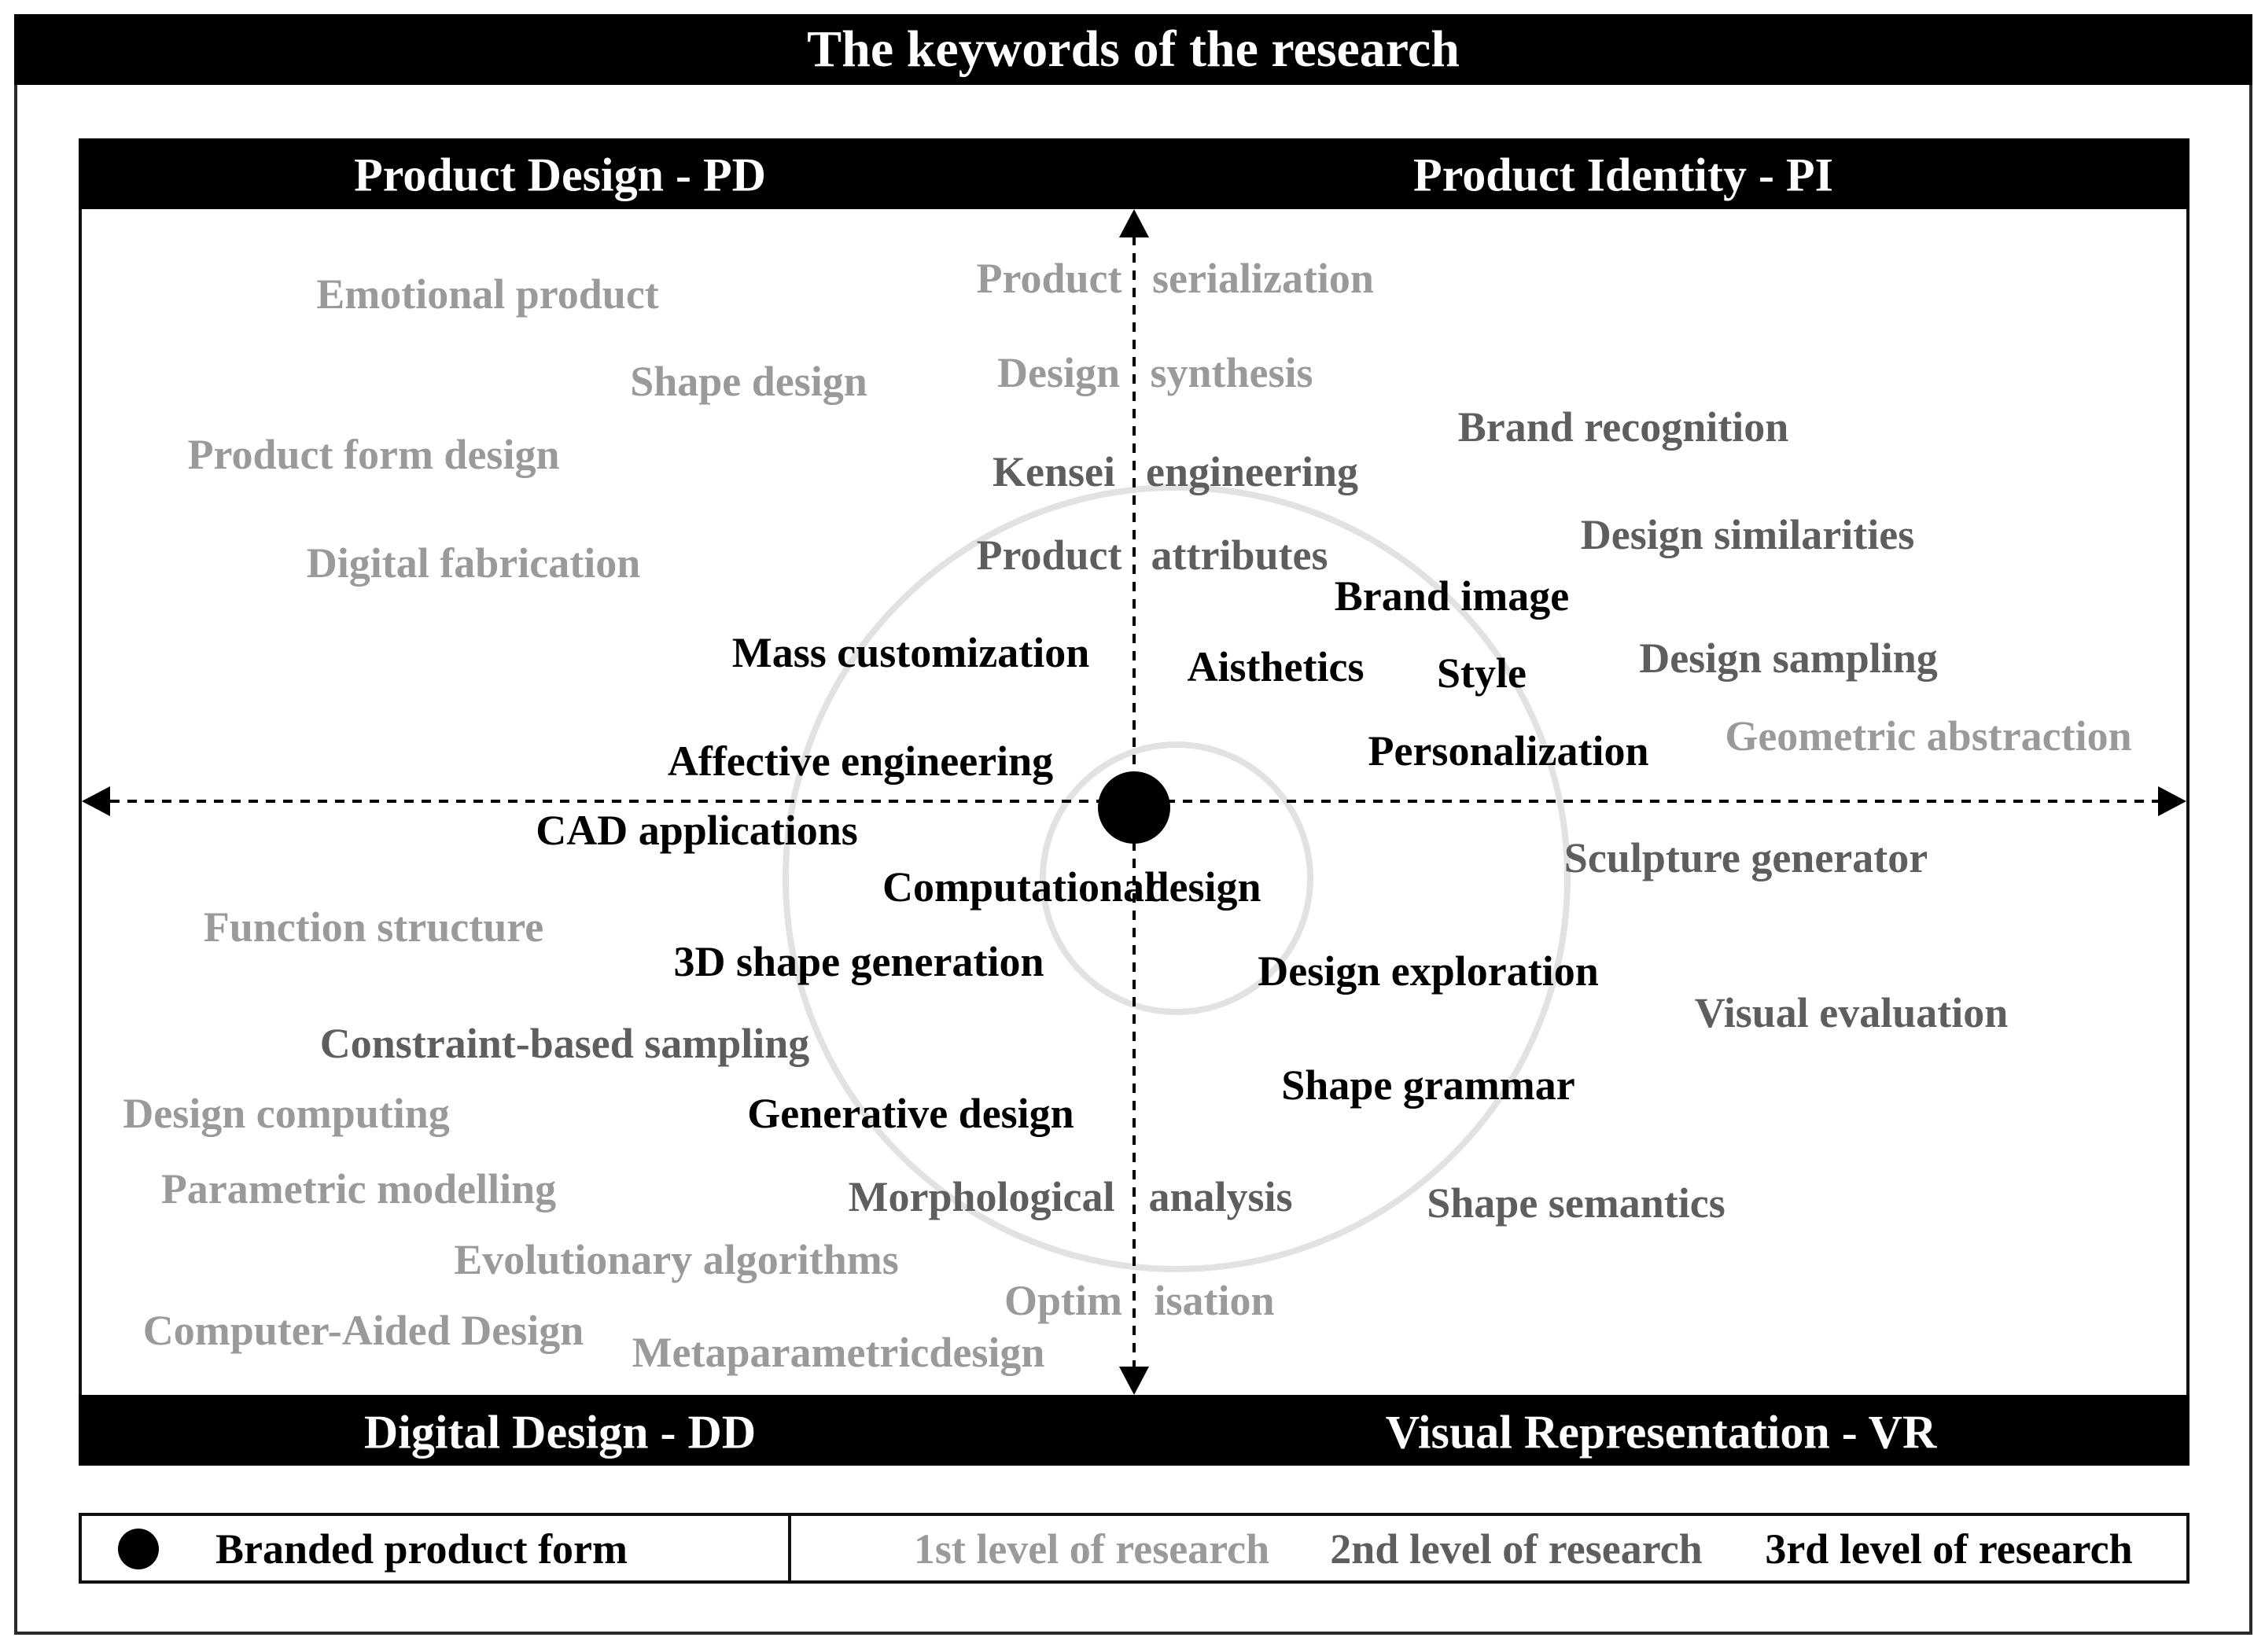 This screenshot has height=1652, width=2265. I want to click on keyword-shape-semantics: Shape semantics, so click(1576, 1203).